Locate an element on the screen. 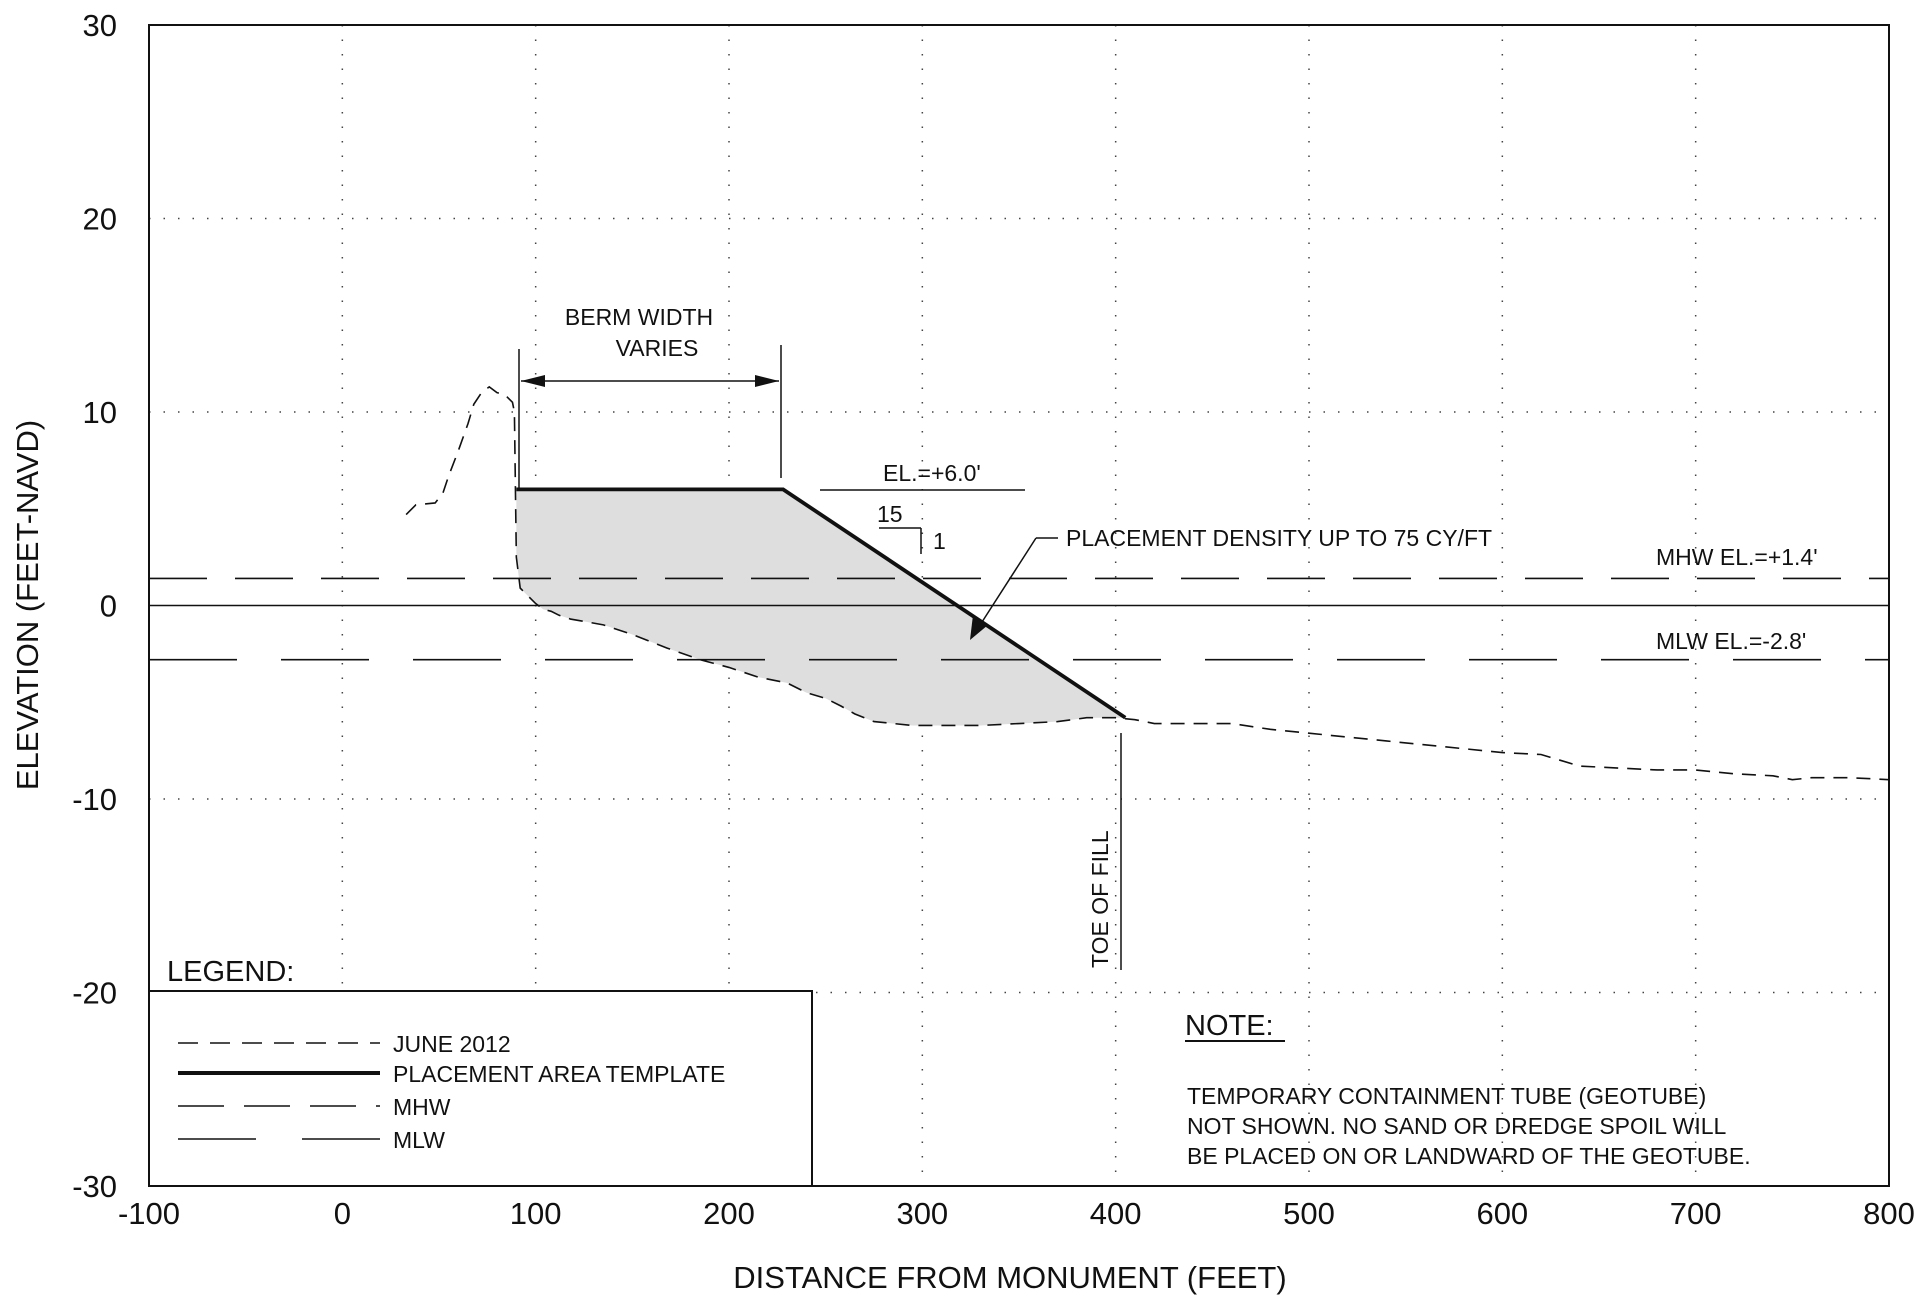 The width and height of the screenshot is (1925, 1296). density-leader is located at coordinates (1009, 580).